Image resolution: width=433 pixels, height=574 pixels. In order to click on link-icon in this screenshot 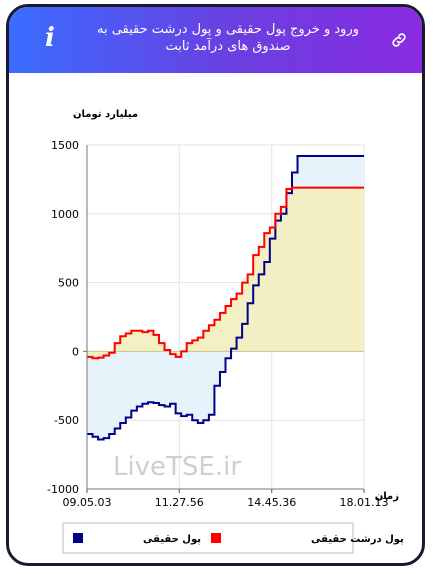, I will do `click(399, 40)`.